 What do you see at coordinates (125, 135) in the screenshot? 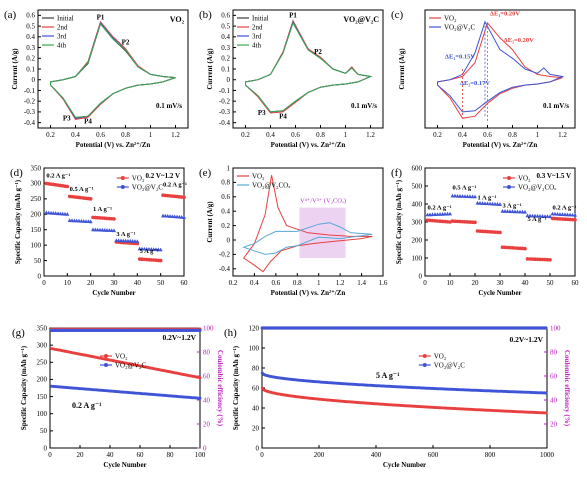
I see `x-tick-label: 0.8` at bounding box center [125, 135].